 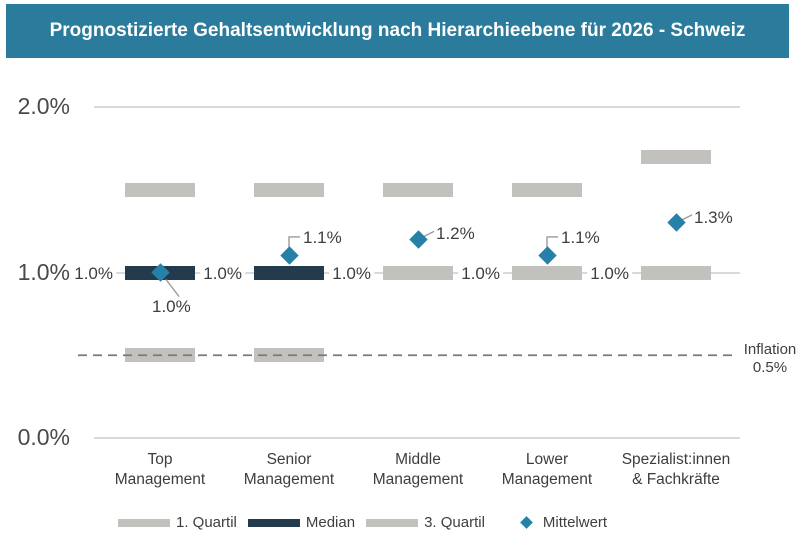 What do you see at coordinates (676, 459) in the screenshot?
I see `category-label-line: Spezialist:innen` at bounding box center [676, 459].